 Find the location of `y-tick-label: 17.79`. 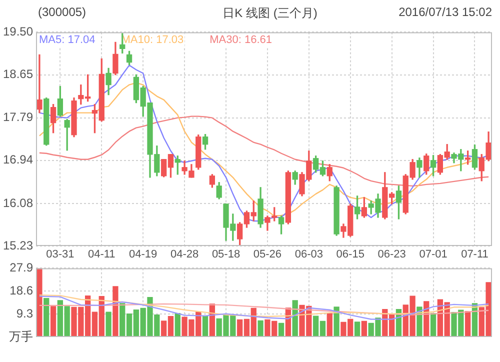

y-tick-label: 17.79 is located at coordinates (18, 117).